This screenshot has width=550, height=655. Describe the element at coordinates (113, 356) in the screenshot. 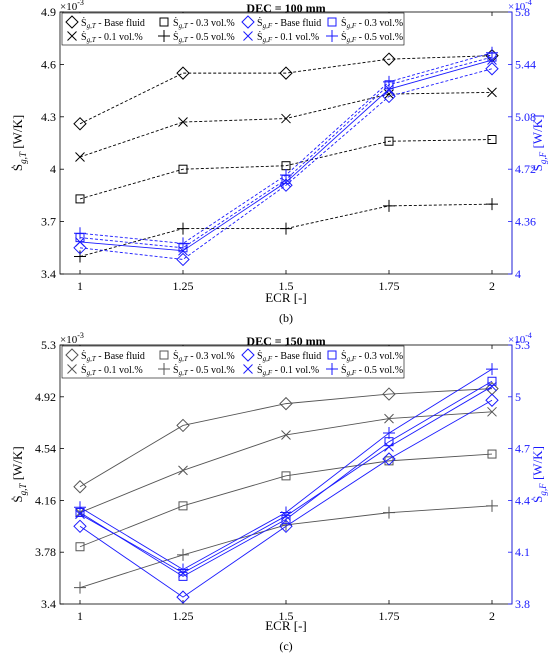

I see `legend-entry-label: Ṡg,T - Base fluid` at that location.